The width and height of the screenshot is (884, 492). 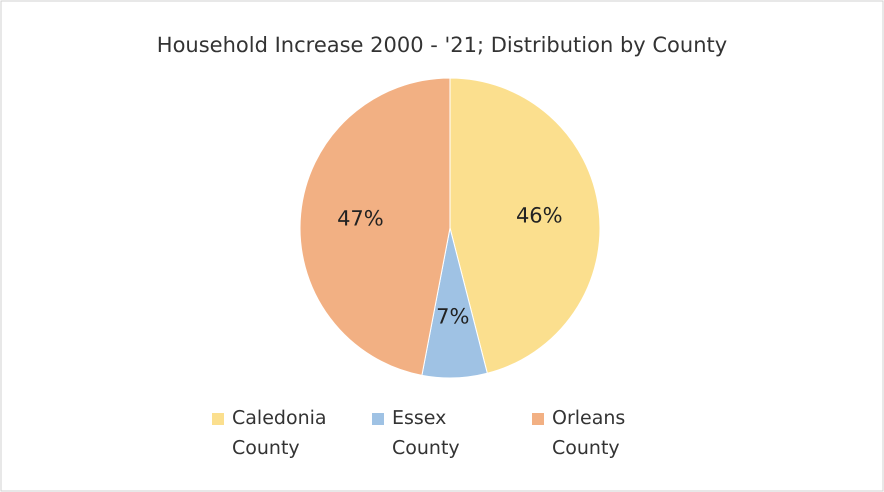 What do you see at coordinates (360, 218) in the screenshot?
I see `data-label: 47%` at bounding box center [360, 218].